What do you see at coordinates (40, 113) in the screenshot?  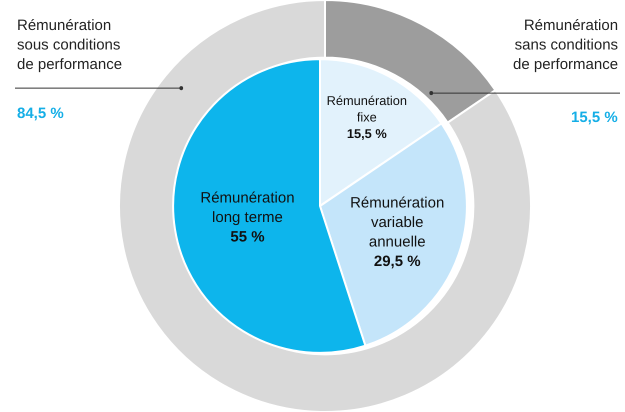 I see `data-label: 84,5 %` at bounding box center [40, 113].